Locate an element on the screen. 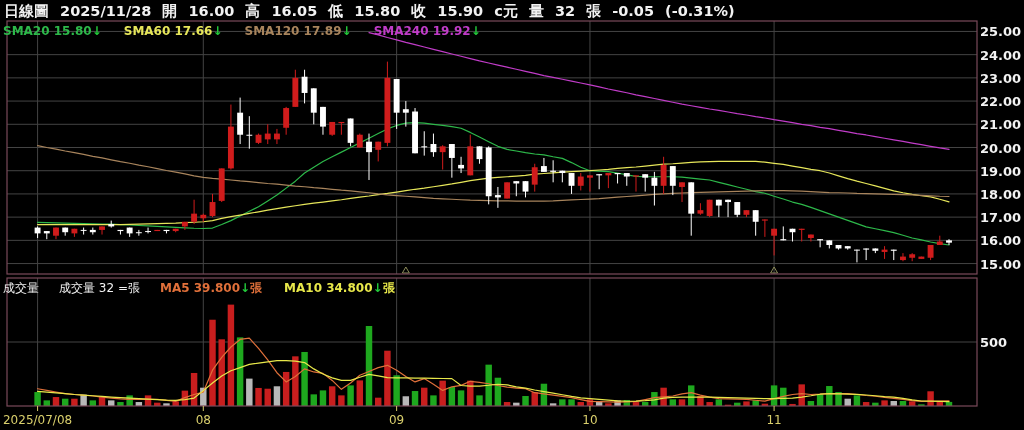 The height and width of the screenshot is (430, 1024). y-tick-label: 500 is located at coordinates (994, 342).